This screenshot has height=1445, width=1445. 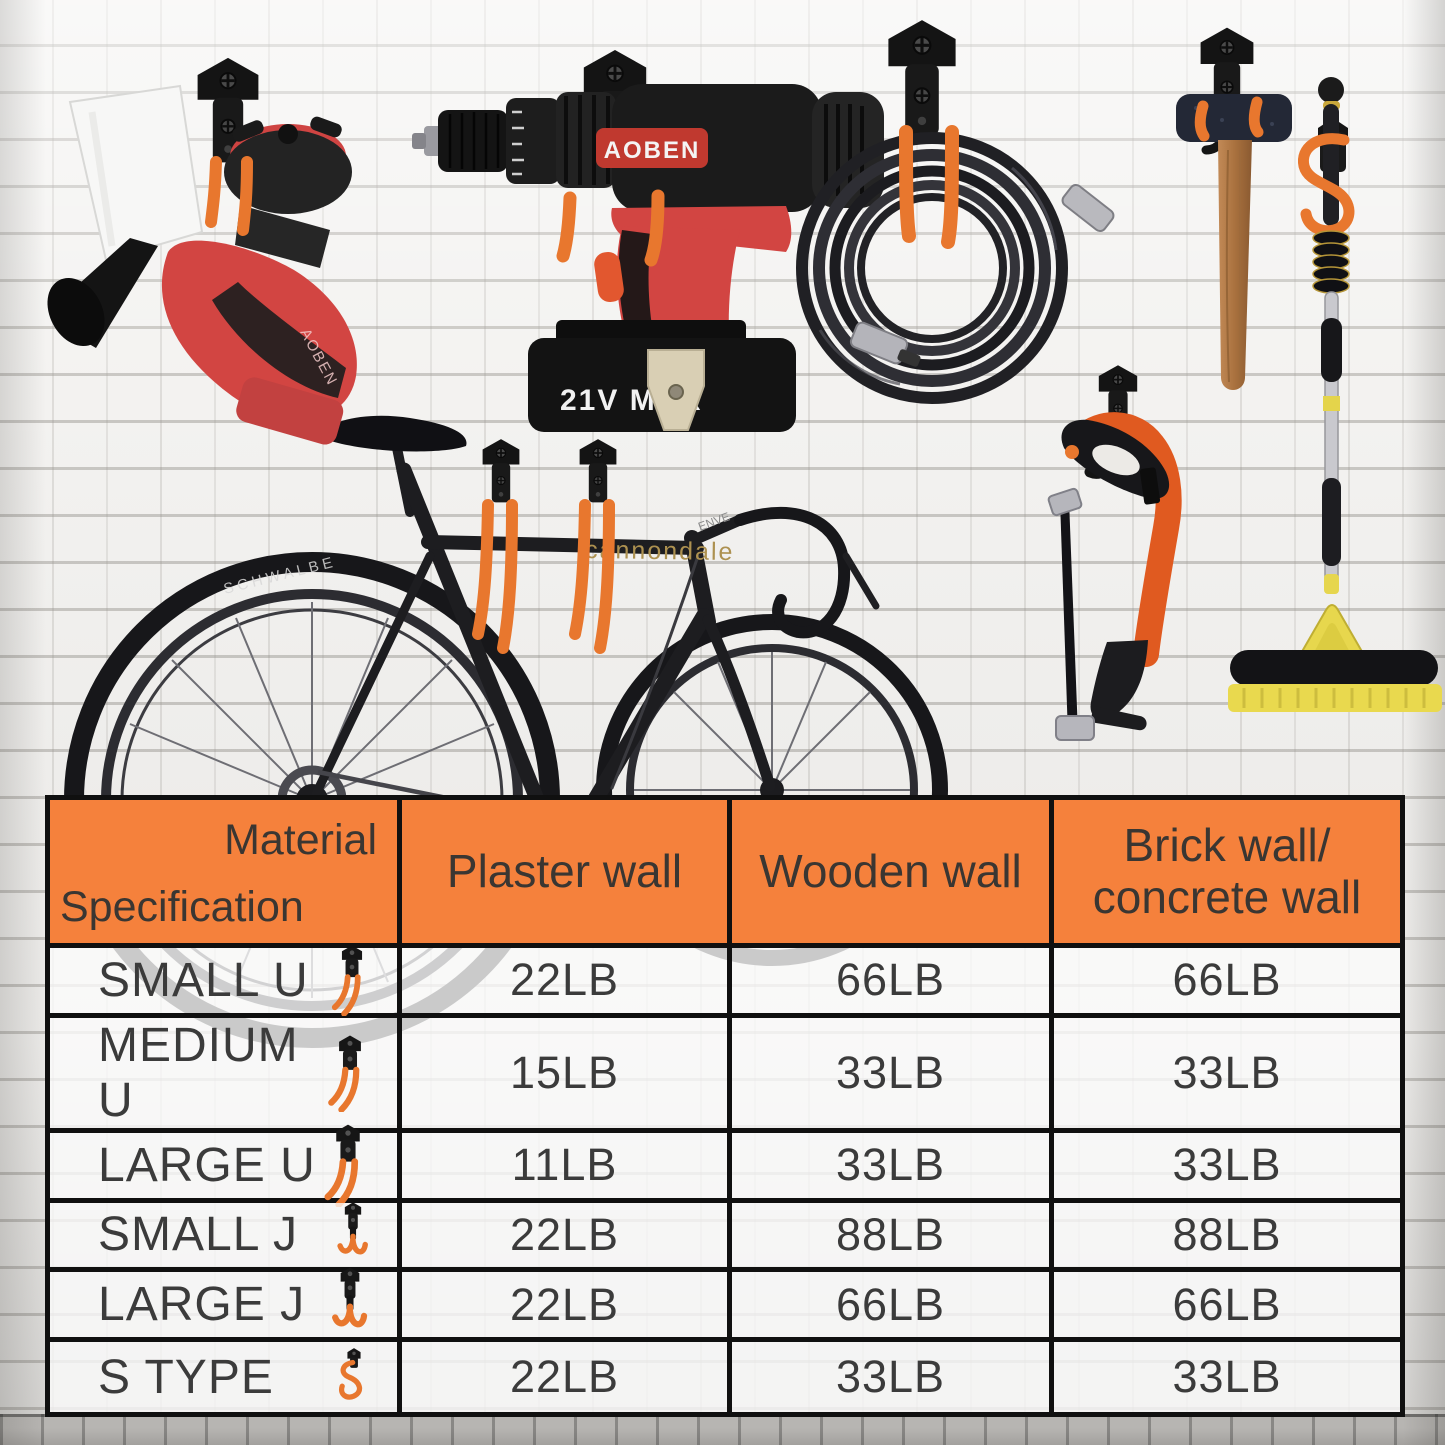 I want to click on col-header-wooden-wall: Wooden wall, so click(x=893, y=874).